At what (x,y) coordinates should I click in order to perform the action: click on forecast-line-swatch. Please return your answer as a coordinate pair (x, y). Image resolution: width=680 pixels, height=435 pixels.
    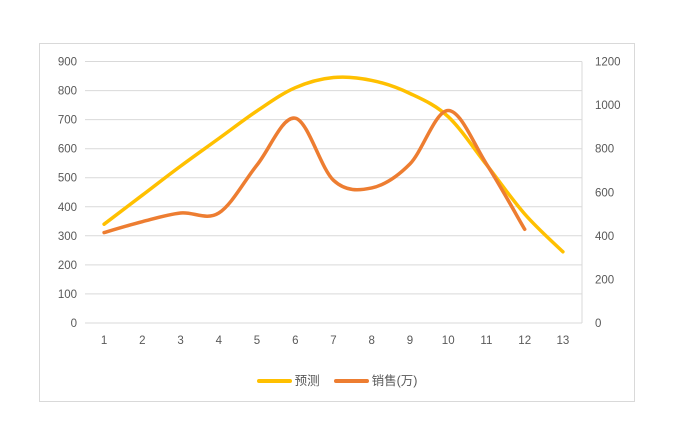
    Looking at the image, I should click on (274, 381).